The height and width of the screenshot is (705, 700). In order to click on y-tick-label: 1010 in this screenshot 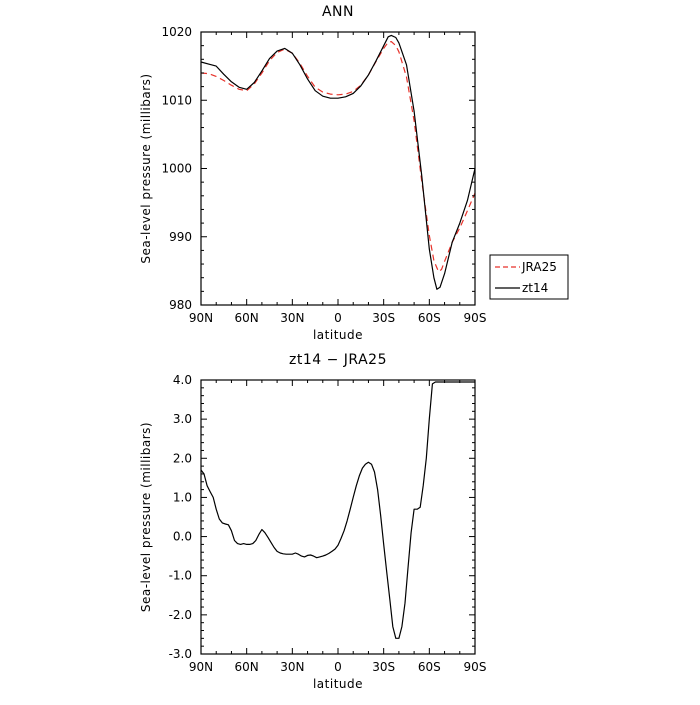, I will do `click(176, 100)`.